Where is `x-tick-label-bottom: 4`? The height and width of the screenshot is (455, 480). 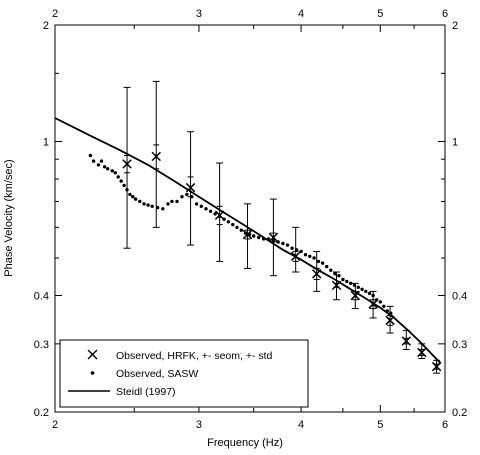 x-tick-label-bottom: 4 is located at coordinates (301, 425).